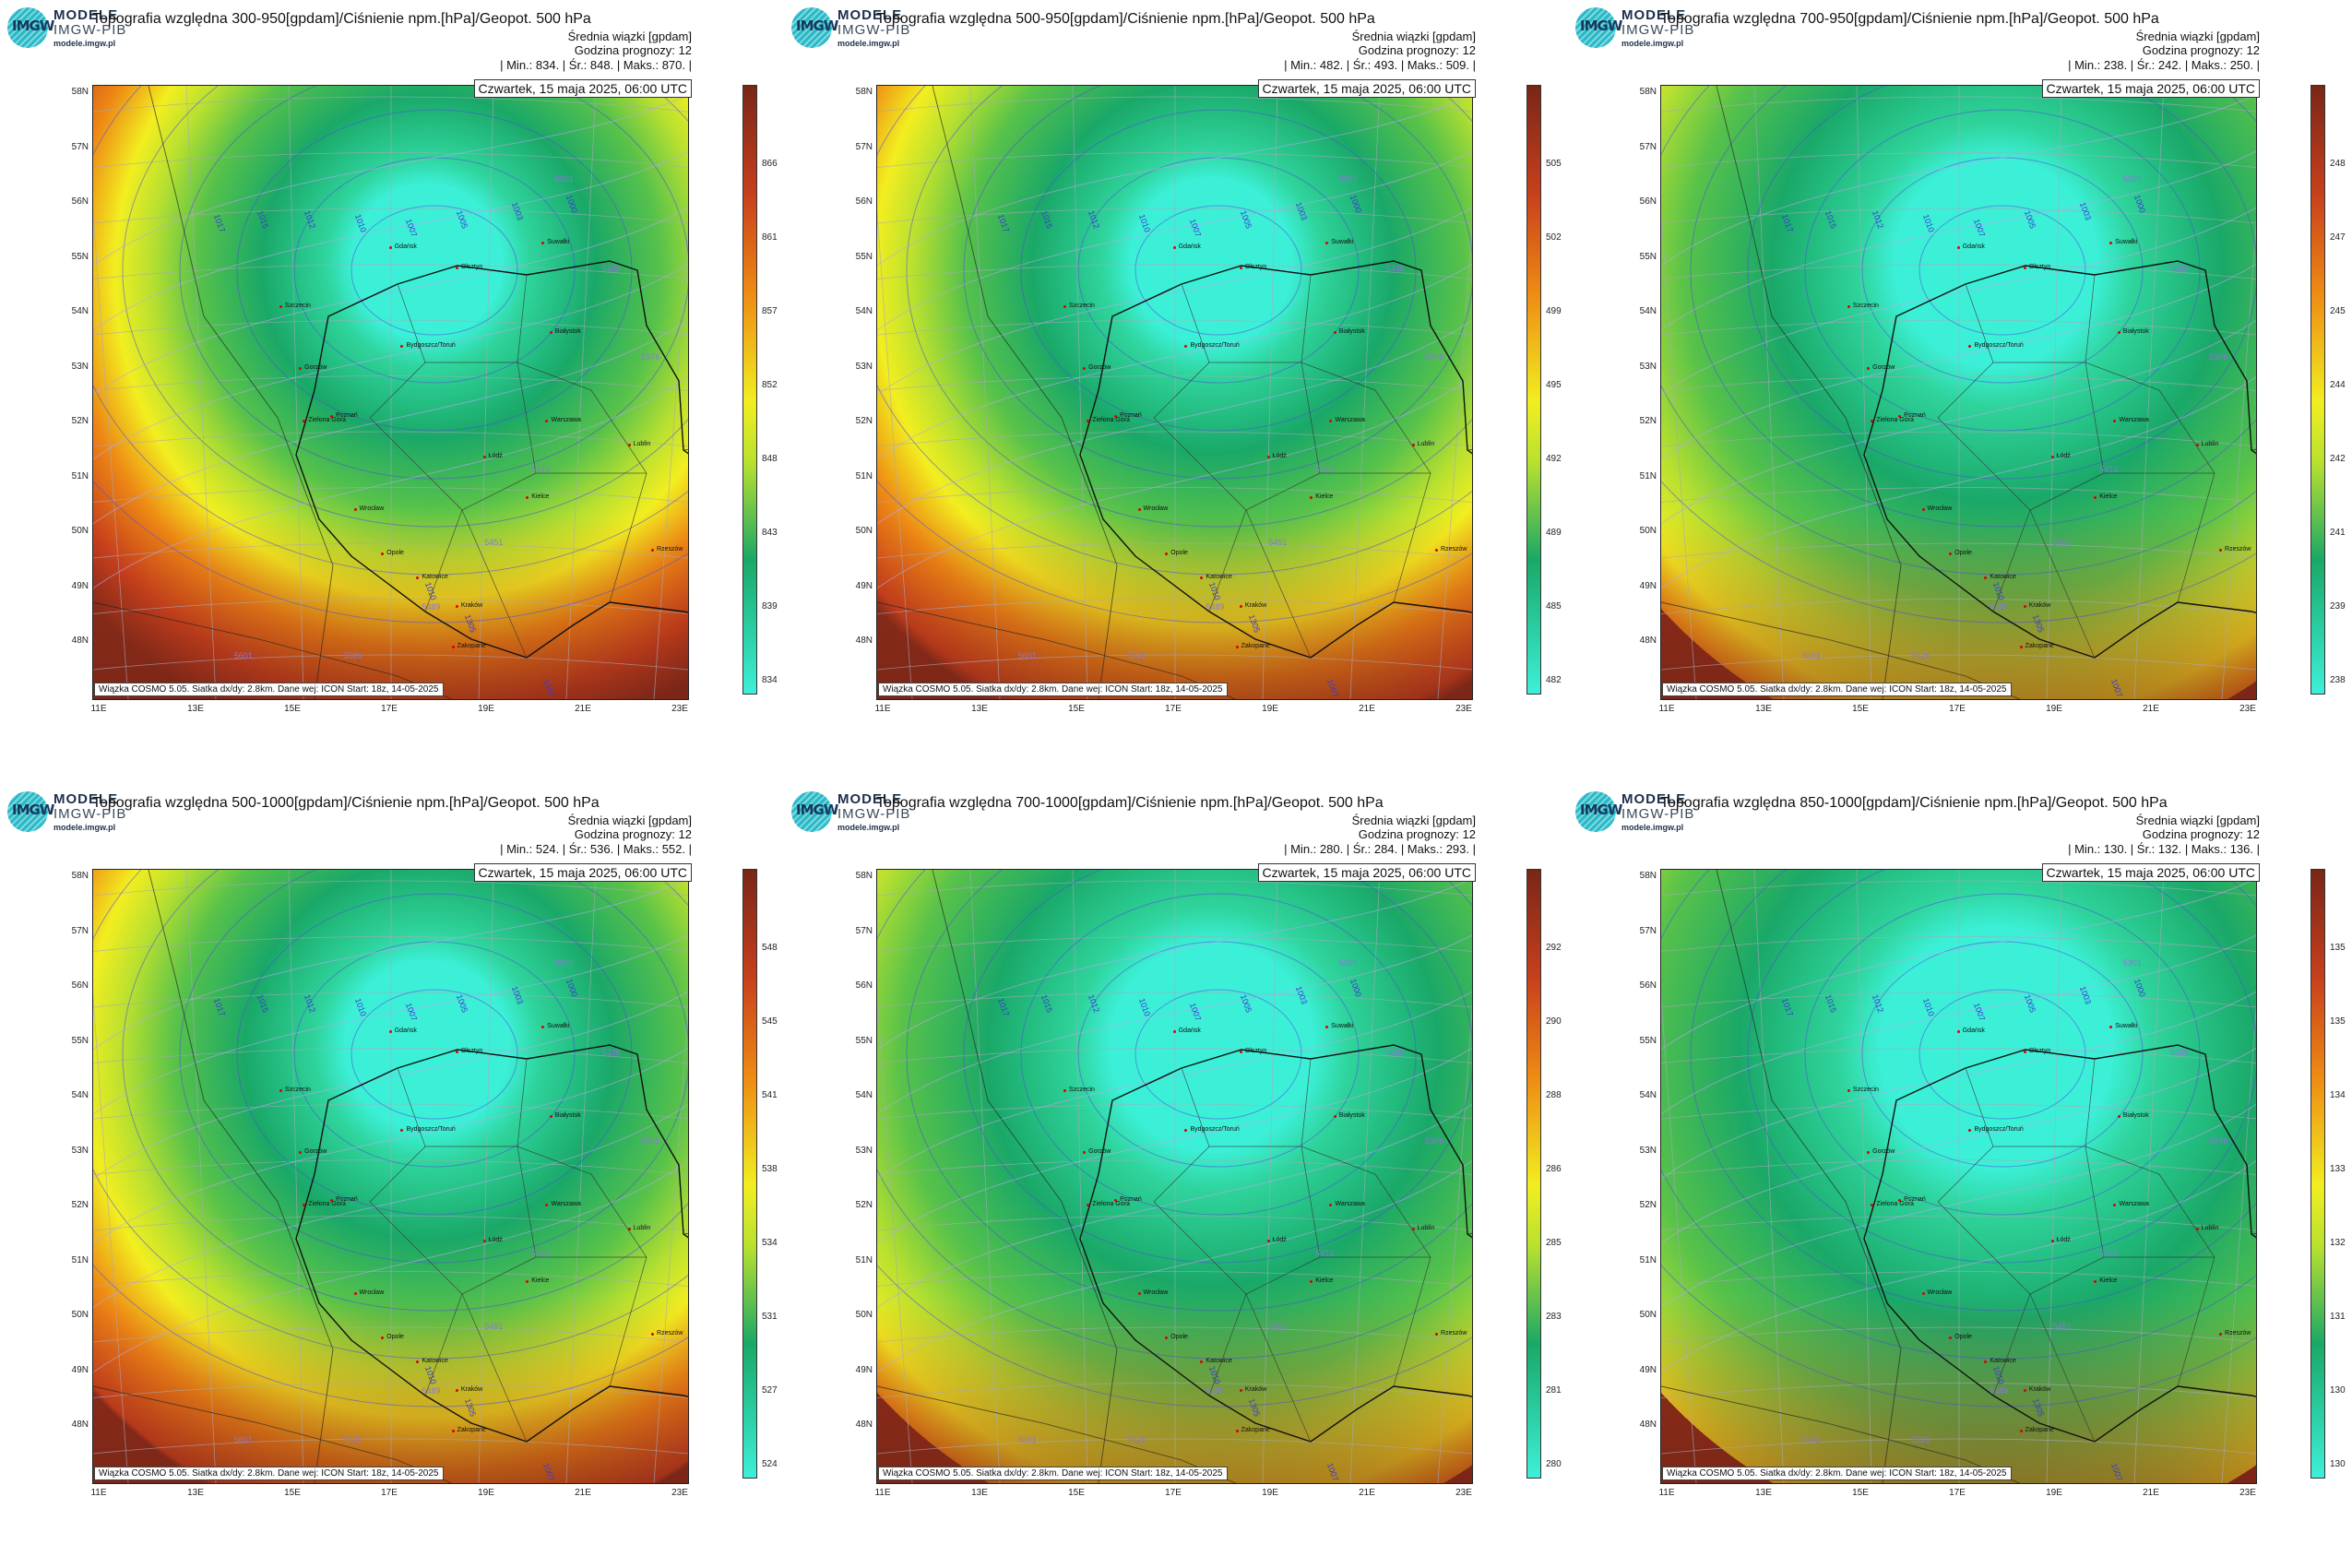 The width and height of the screenshot is (2352, 1568). What do you see at coordinates (80, 585) in the screenshot?
I see `latitude-label: 49N` at bounding box center [80, 585].